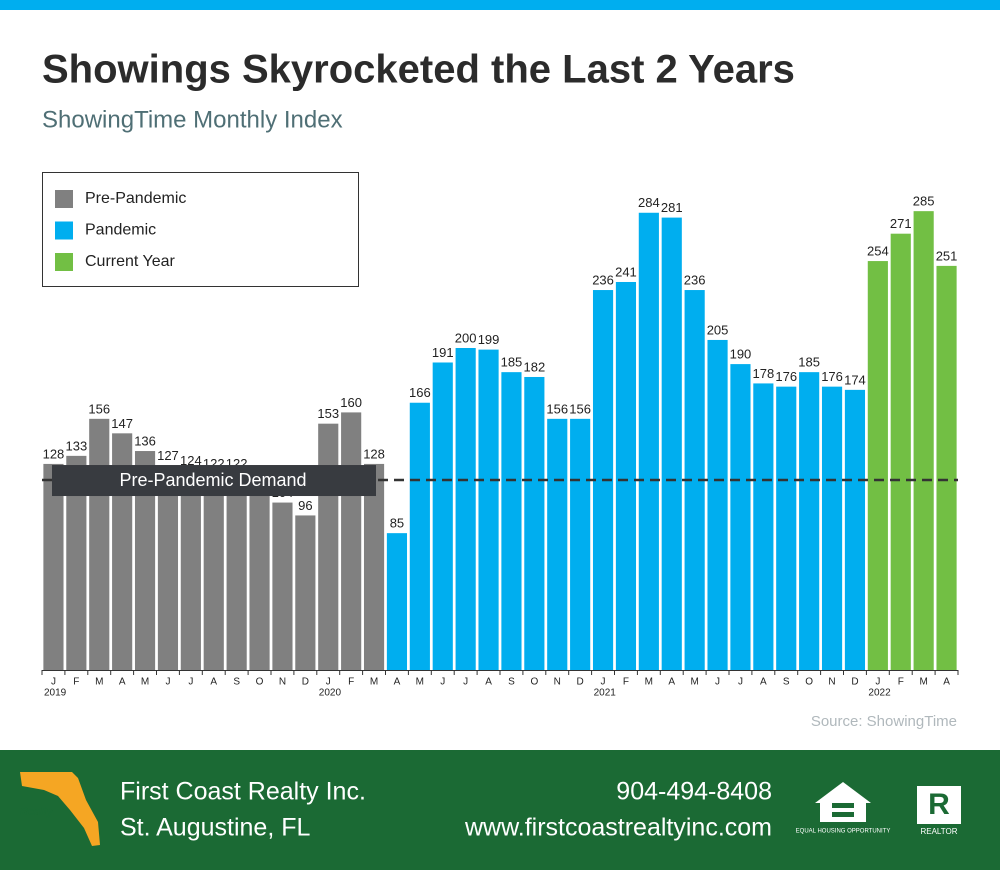 This screenshot has height=870, width=1000. What do you see at coordinates (832, 376) in the screenshot?
I see `data-label: 176` at bounding box center [832, 376].